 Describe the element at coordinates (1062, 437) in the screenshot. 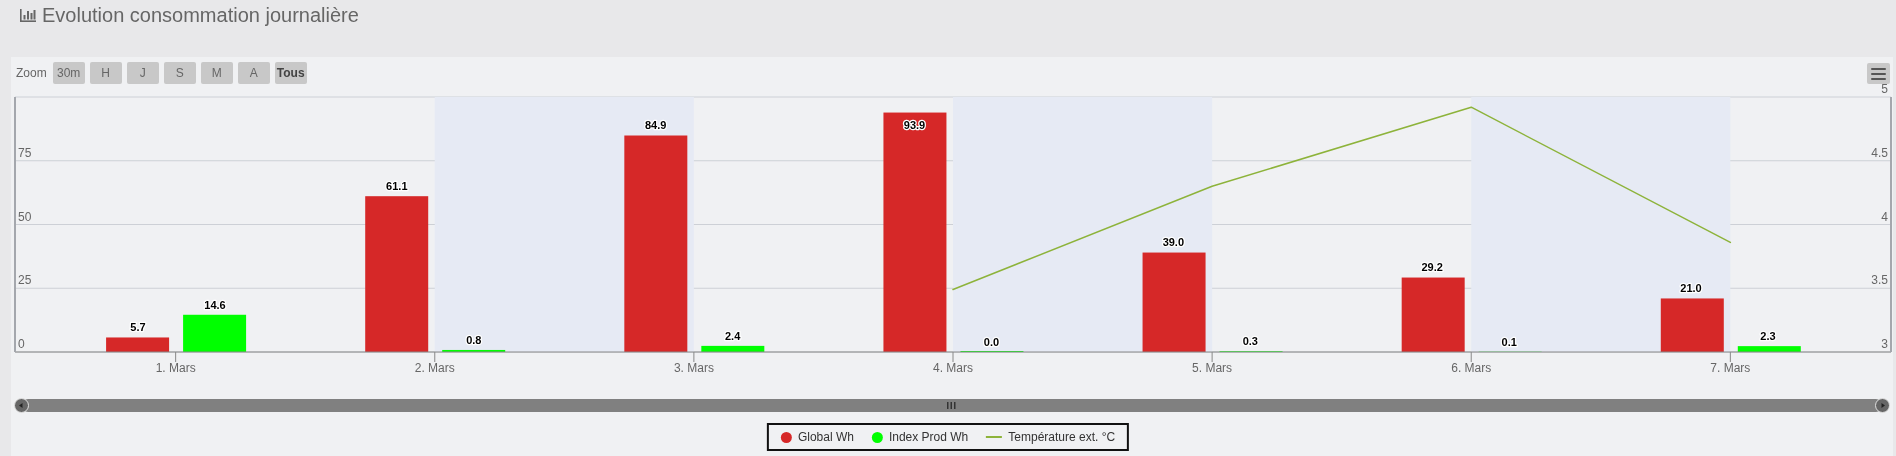

I see `legend-label: Température ext. °C` at that location.